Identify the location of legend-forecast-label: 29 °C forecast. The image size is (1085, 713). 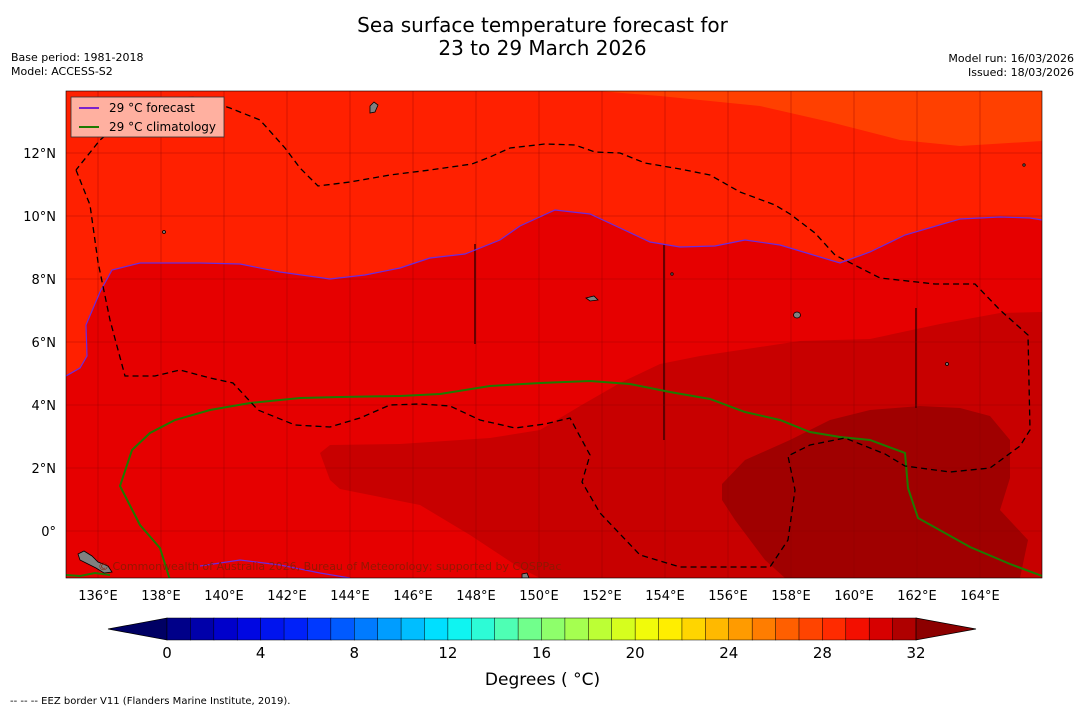
(152, 108).